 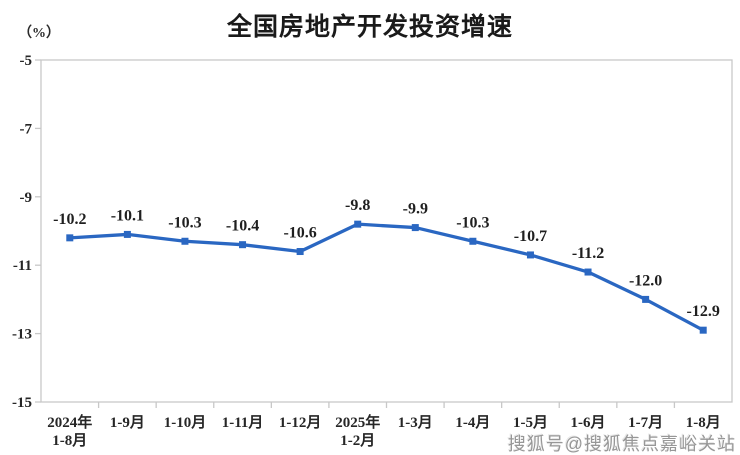 What do you see at coordinates (26, 129) in the screenshot?
I see `y-axis-tick-label: -7` at bounding box center [26, 129].